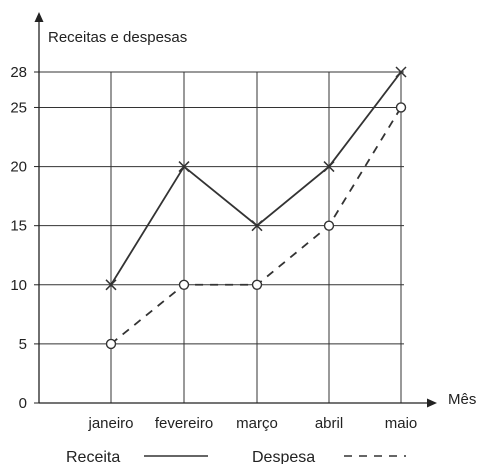 The width and height of the screenshot is (485, 464). I want to click on y-tick-label: 15, so click(18, 226).